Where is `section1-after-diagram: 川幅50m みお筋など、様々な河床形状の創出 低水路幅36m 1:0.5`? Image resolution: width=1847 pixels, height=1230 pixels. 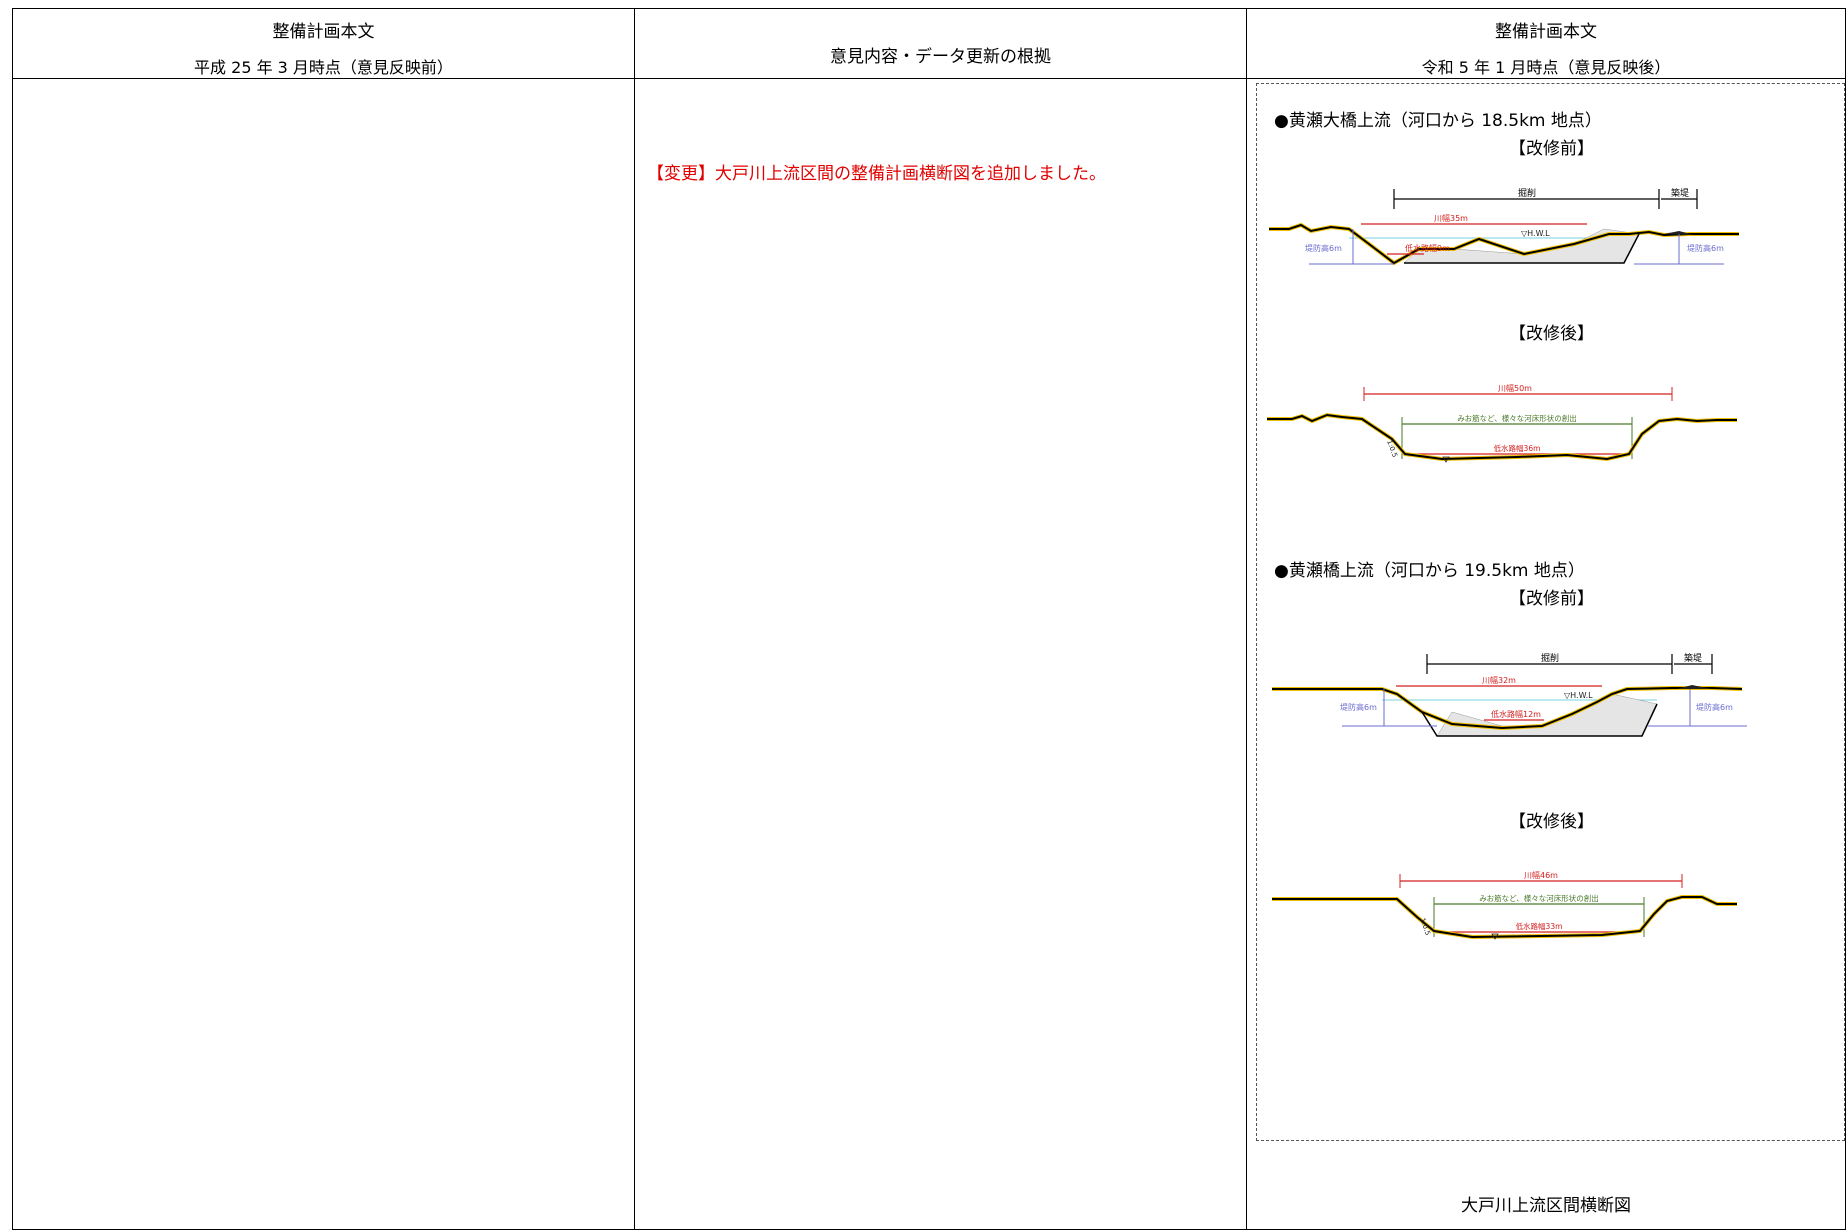 section1-after-diagram: 川幅50m みお筋など、様々な河床形状の創出 低水路幅36m 1:0.5 is located at coordinates (1502, 423).